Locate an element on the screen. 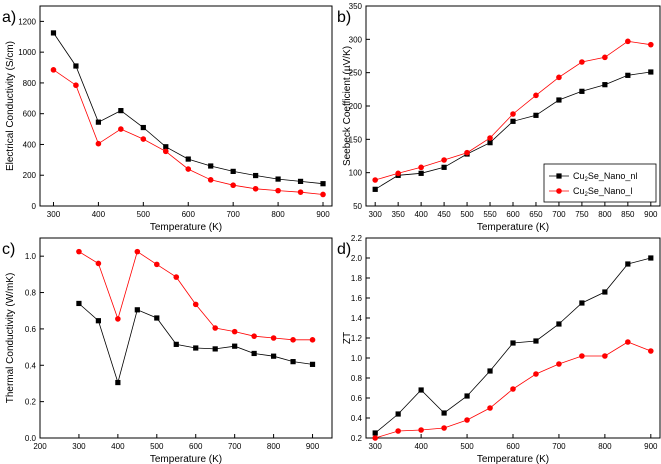 This screenshot has width=661, height=464. y-tick-label: 0.6 is located at coordinates (357, 398).